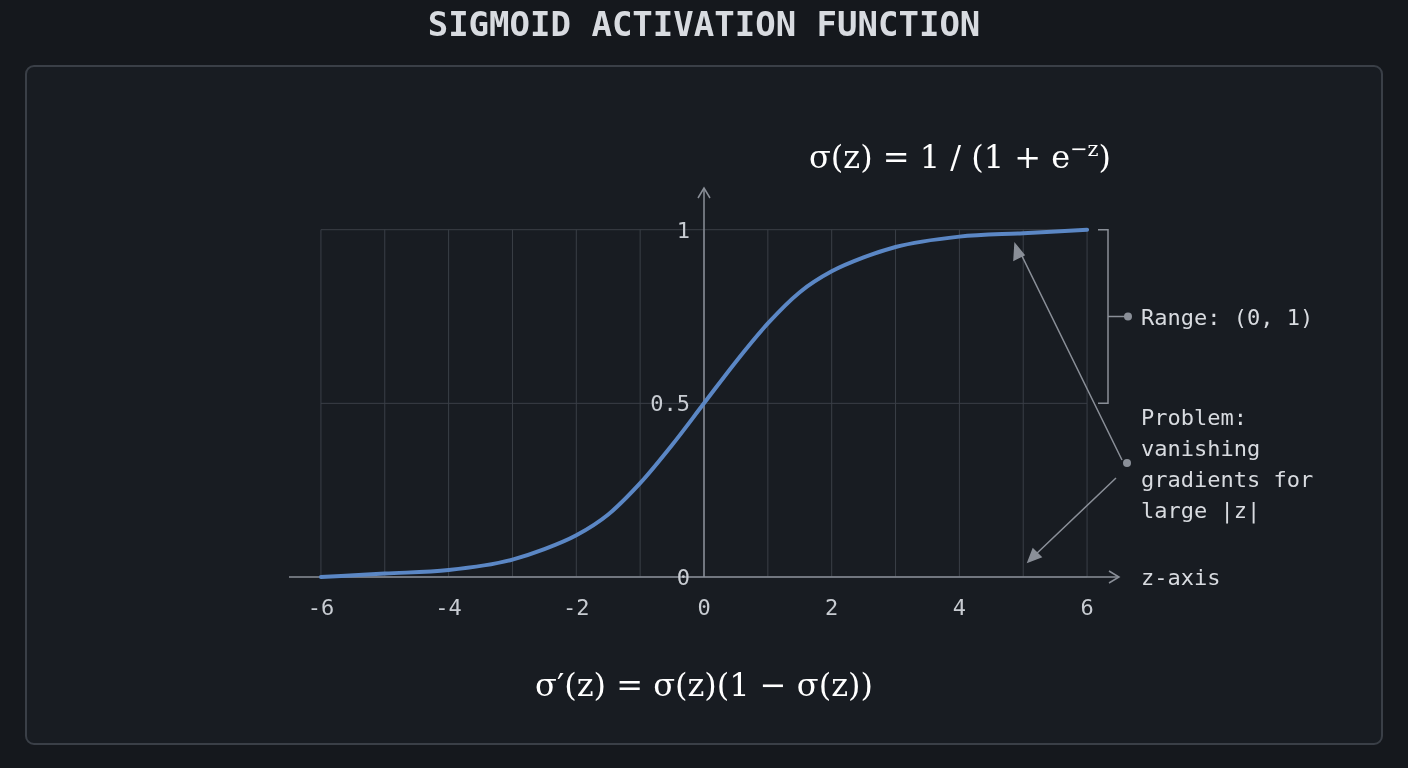  What do you see at coordinates (832, 607) in the screenshot?
I see `x-tick-label: 2` at bounding box center [832, 607].